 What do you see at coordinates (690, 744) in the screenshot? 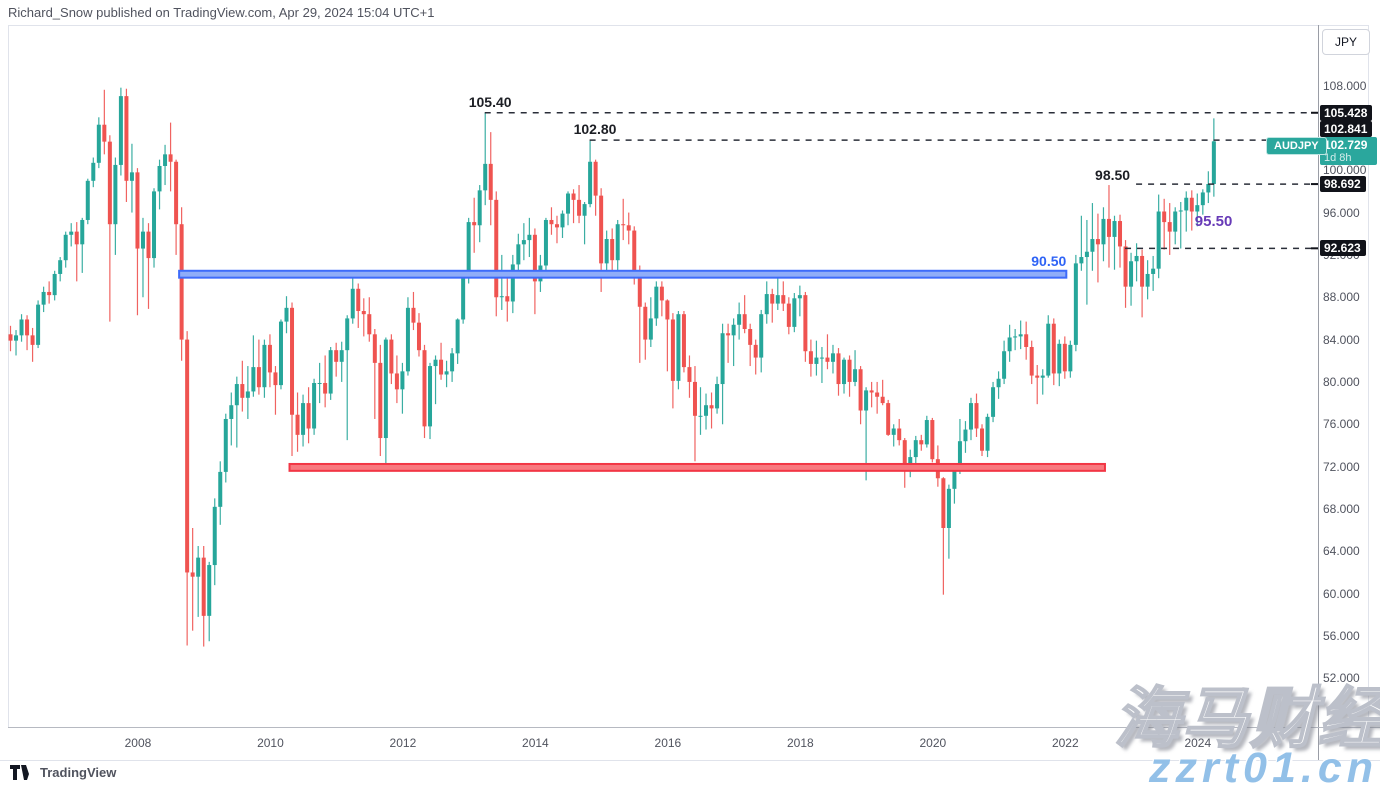
I see `time-axis: 2008 2010 2012 2014 2016 2018 2020 2022 2024` at bounding box center [690, 744].